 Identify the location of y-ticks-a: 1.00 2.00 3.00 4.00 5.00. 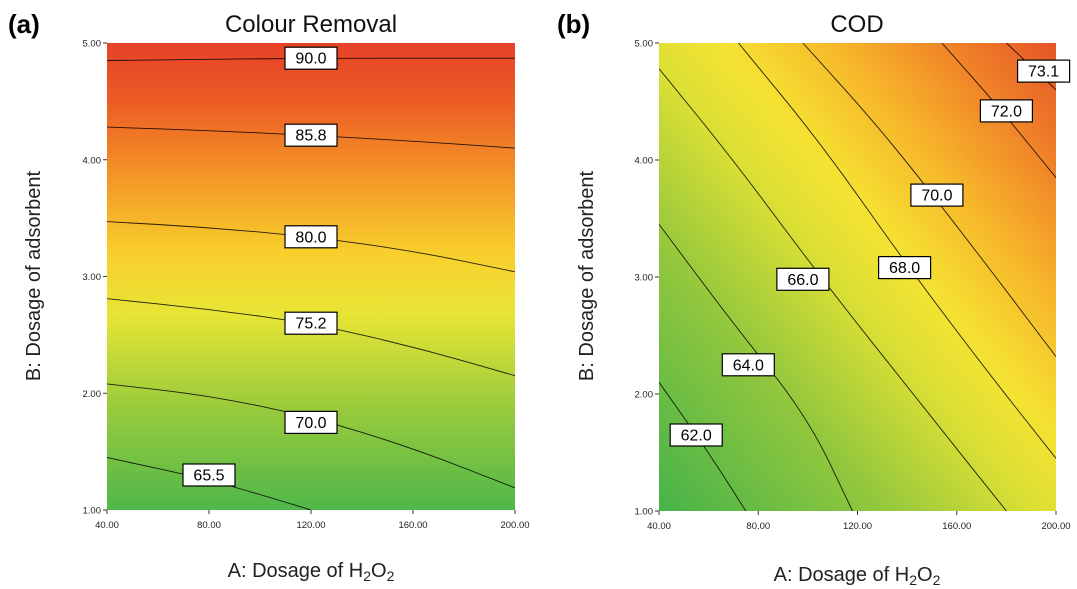
(95, 278).